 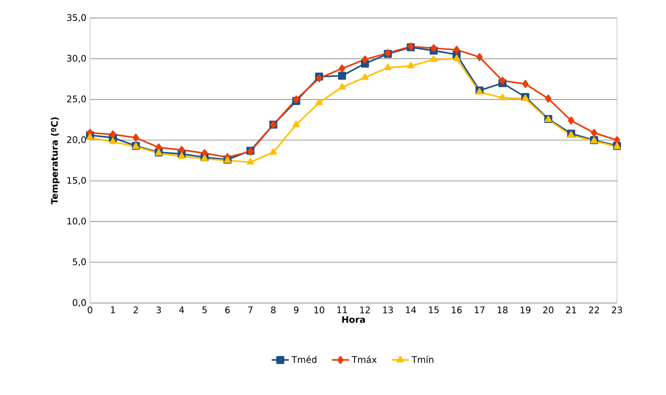 What do you see at coordinates (181, 310) in the screenshot?
I see `x-tick-label: 4` at bounding box center [181, 310].